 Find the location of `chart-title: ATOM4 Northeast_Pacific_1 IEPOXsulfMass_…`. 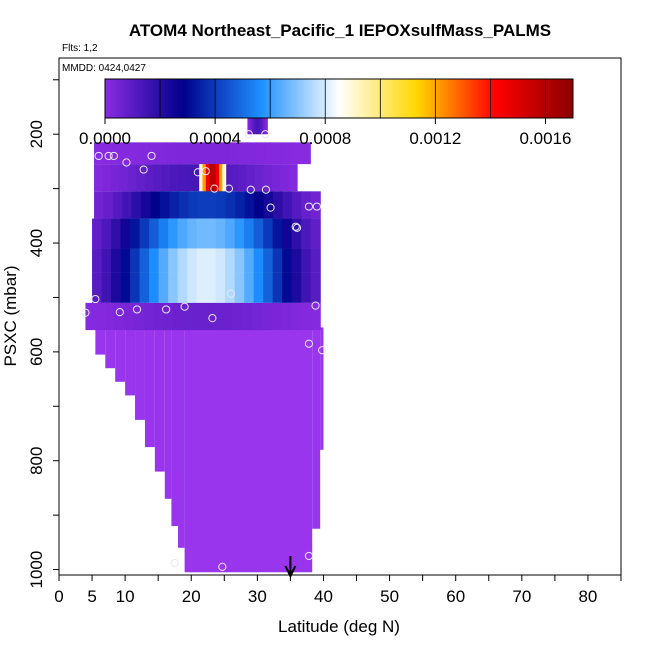

chart-title: ATOM4 Northeast_Pacific_1 IEPOXsulfMass_… is located at coordinates (340, 30).